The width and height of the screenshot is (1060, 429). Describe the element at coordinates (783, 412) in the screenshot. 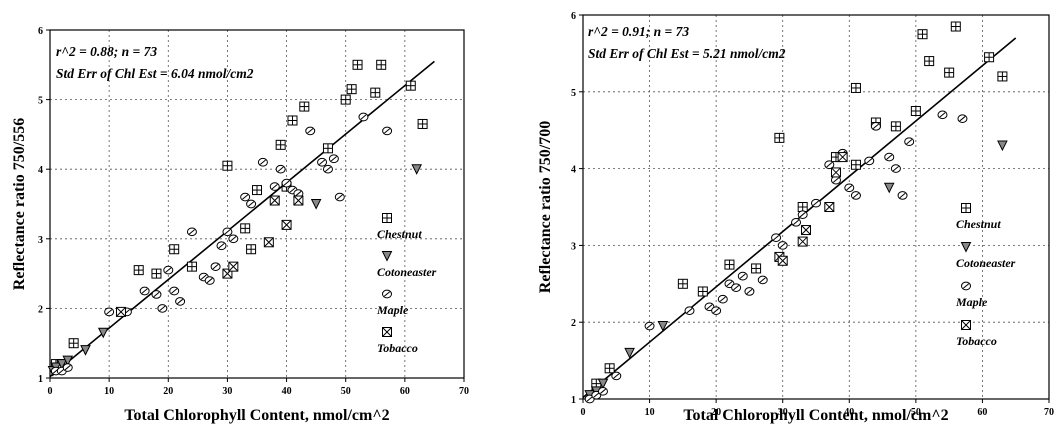

I see `x-tick-label: 30` at that location.